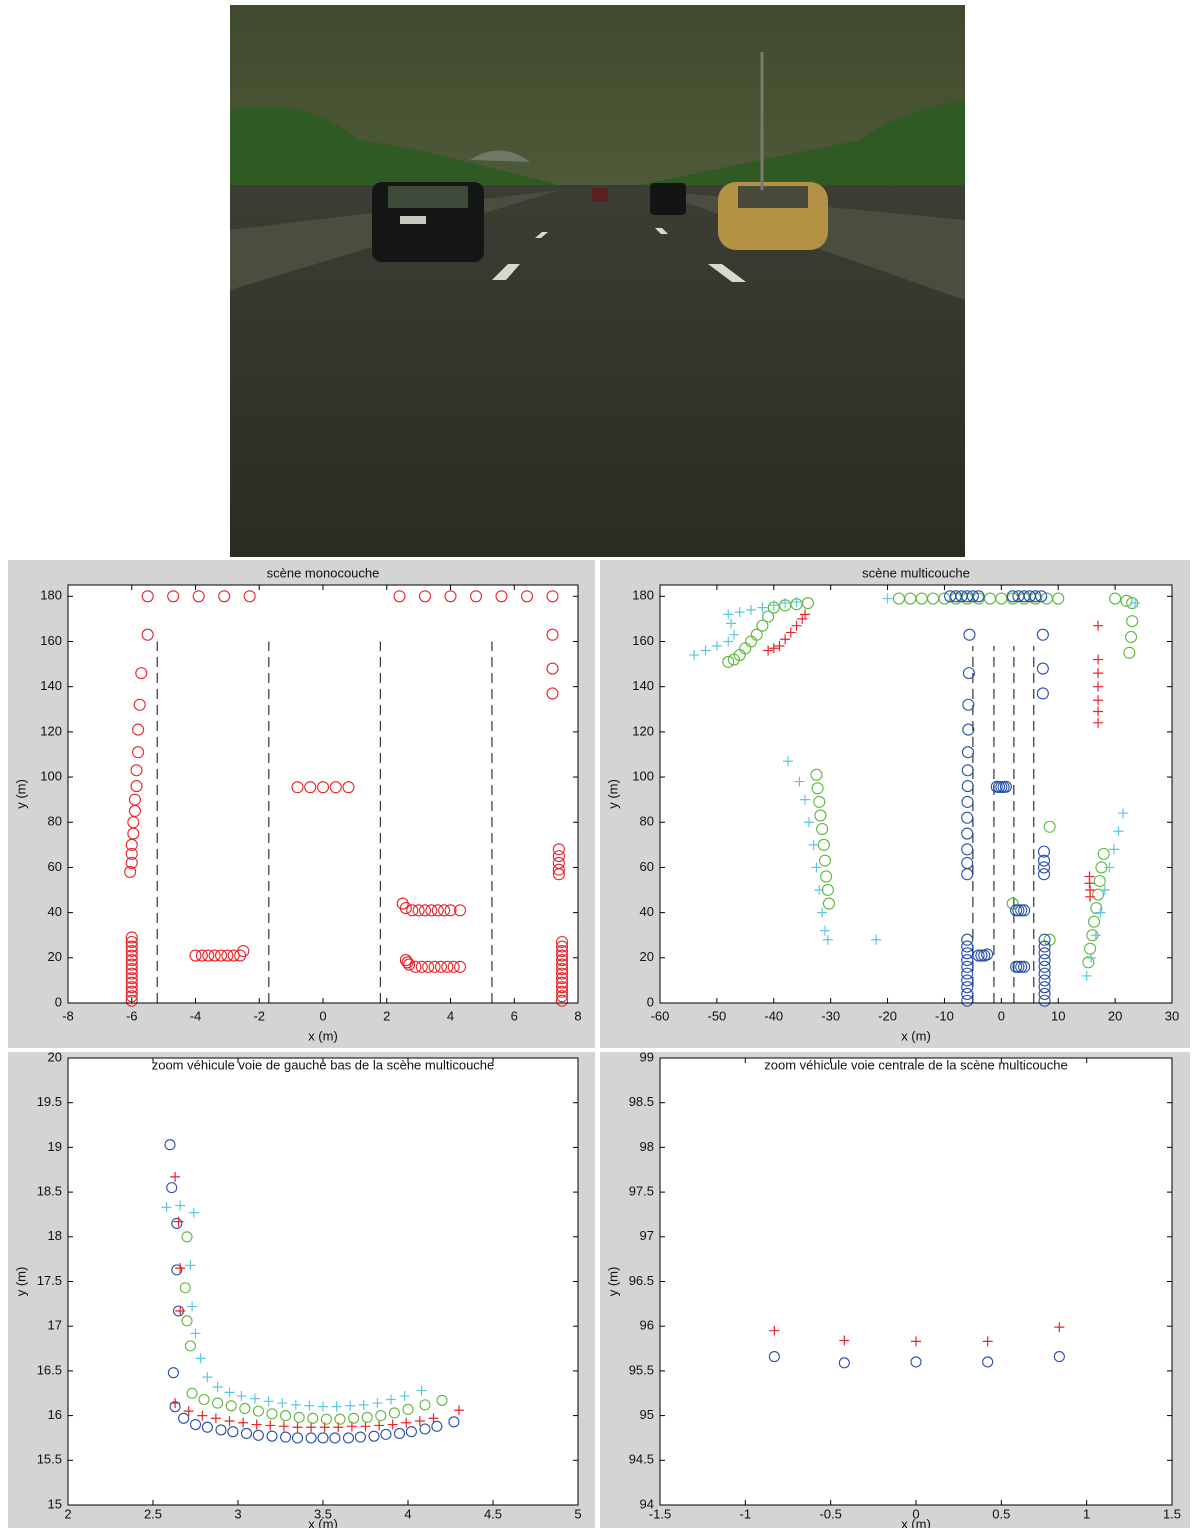  I want to click on x-tick-label: 3.5, so click(323, 1513).